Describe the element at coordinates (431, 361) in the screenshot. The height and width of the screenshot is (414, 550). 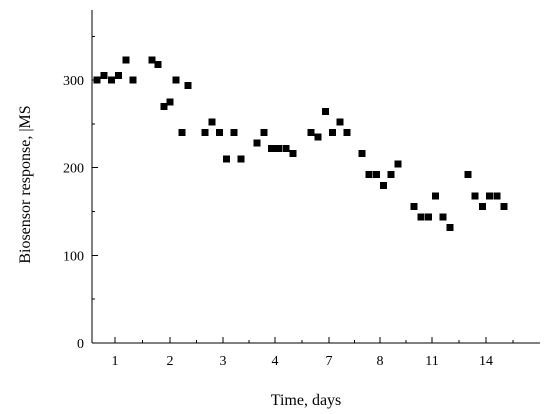
I see `x-tick-label: 11` at that location.